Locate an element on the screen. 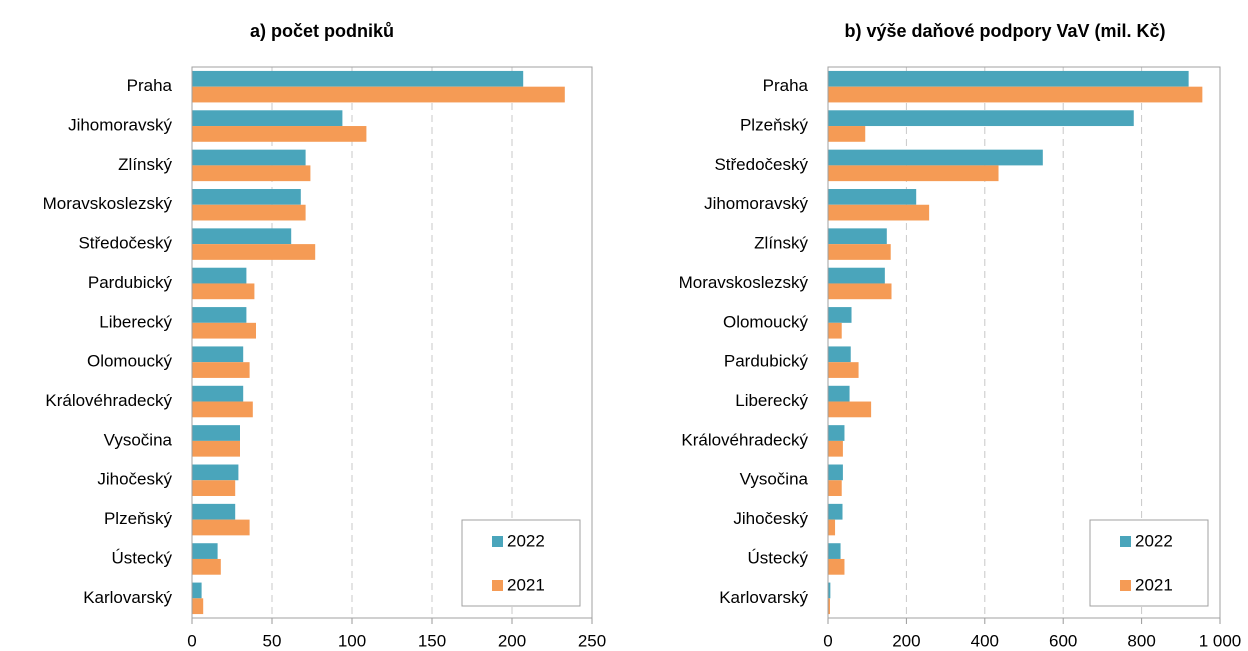  x-tick-label: 50 is located at coordinates (272, 640).